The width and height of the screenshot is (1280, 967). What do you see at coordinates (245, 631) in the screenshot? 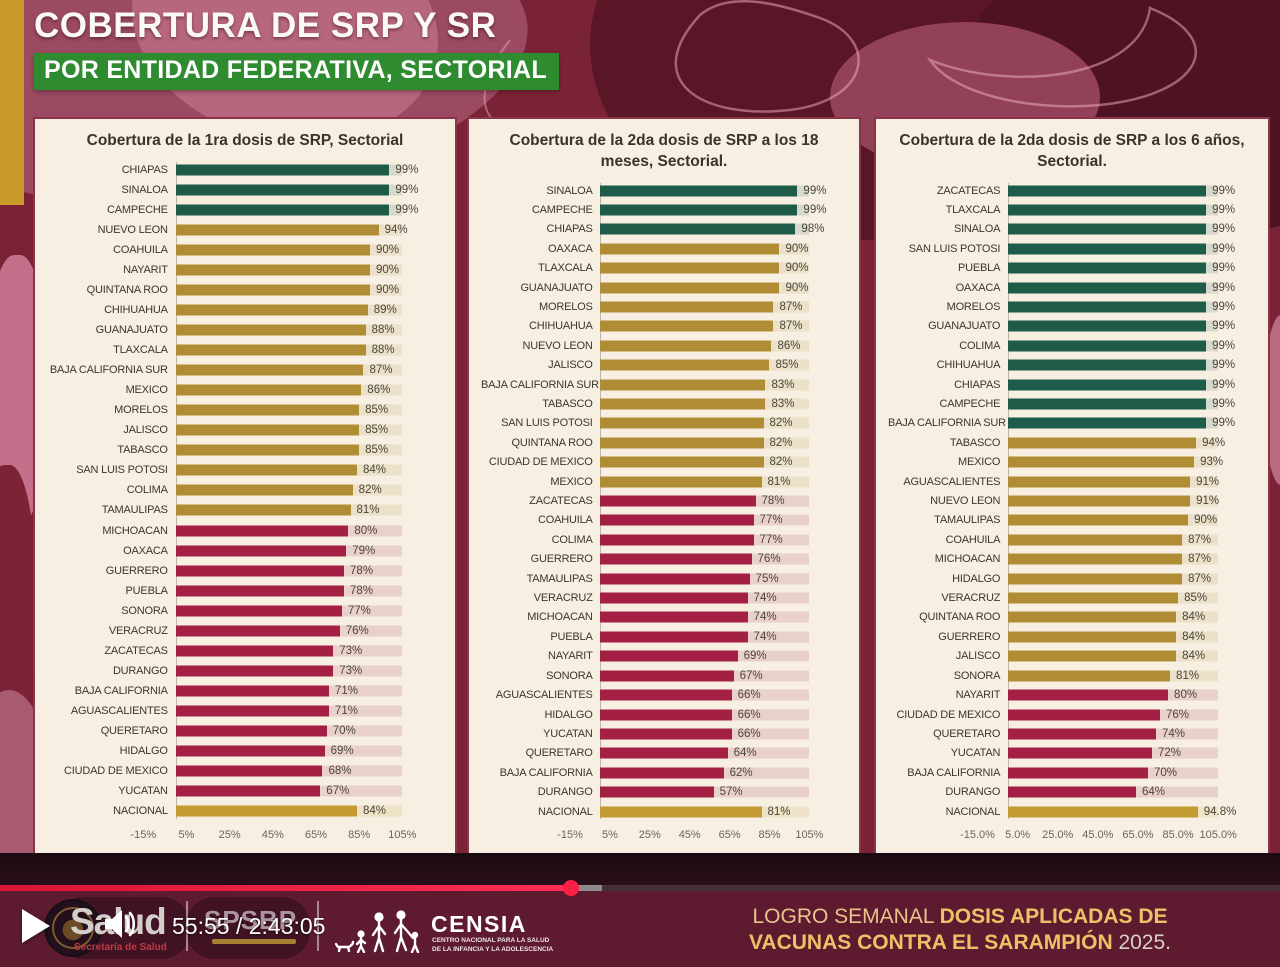
I see `chart-row: VERACRUZ 76%` at bounding box center [245, 631].